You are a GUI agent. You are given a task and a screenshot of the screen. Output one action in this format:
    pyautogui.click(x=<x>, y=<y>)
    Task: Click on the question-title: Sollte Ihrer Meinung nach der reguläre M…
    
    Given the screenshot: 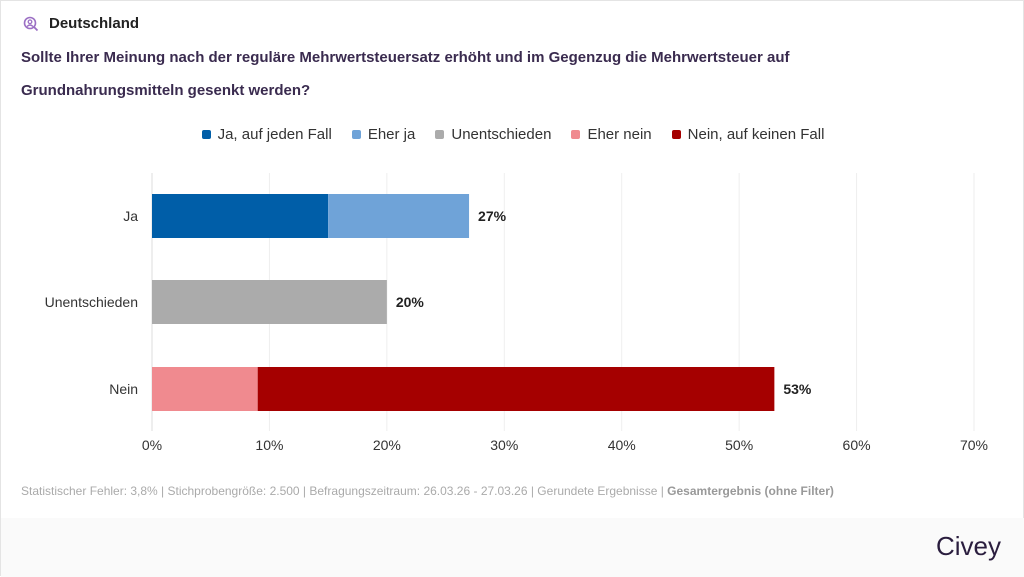 What is the action you would take?
    pyautogui.click(x=405, y=74)
    